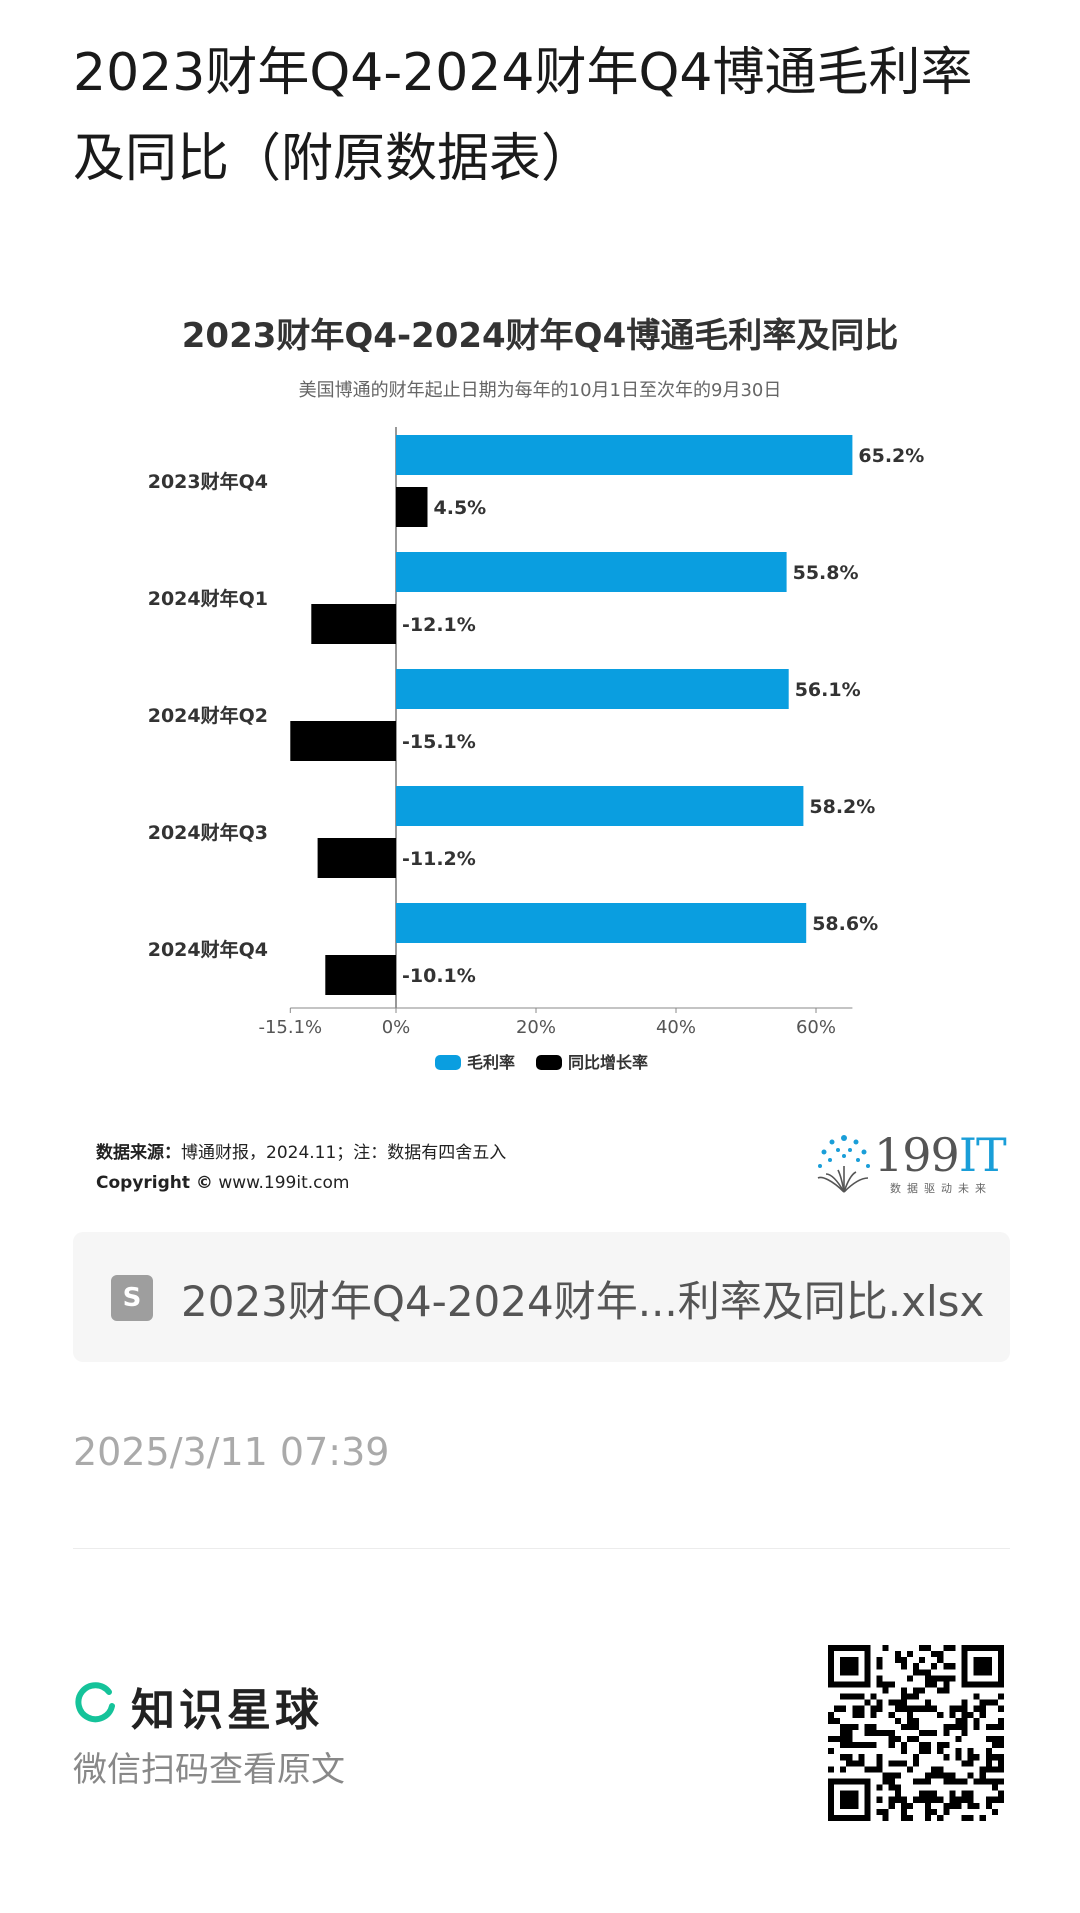 This screenshot has height=1913, width=1080. What do you see at coordinates (396, 1027) in the screenshot?
I see `x-tick-label: 0%` at bounding box center [396, 1027].